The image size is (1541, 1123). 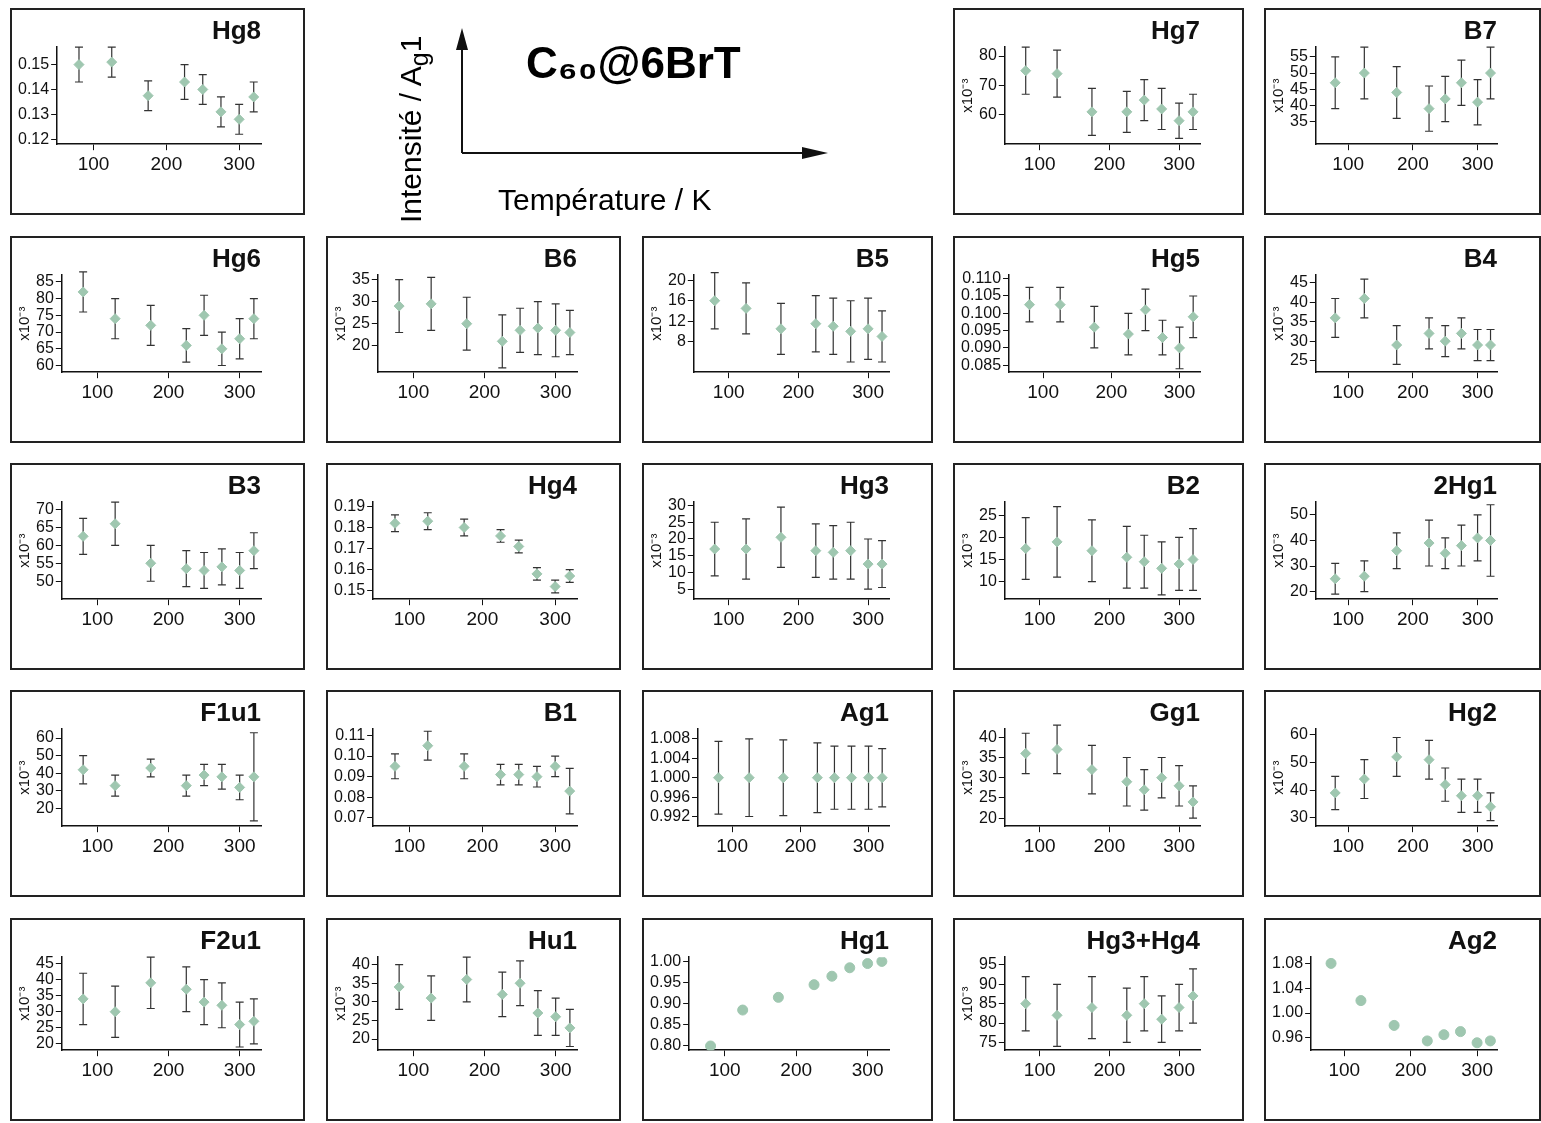 I want to click on chart-title: Hg7, so click(x=1175, y=29).